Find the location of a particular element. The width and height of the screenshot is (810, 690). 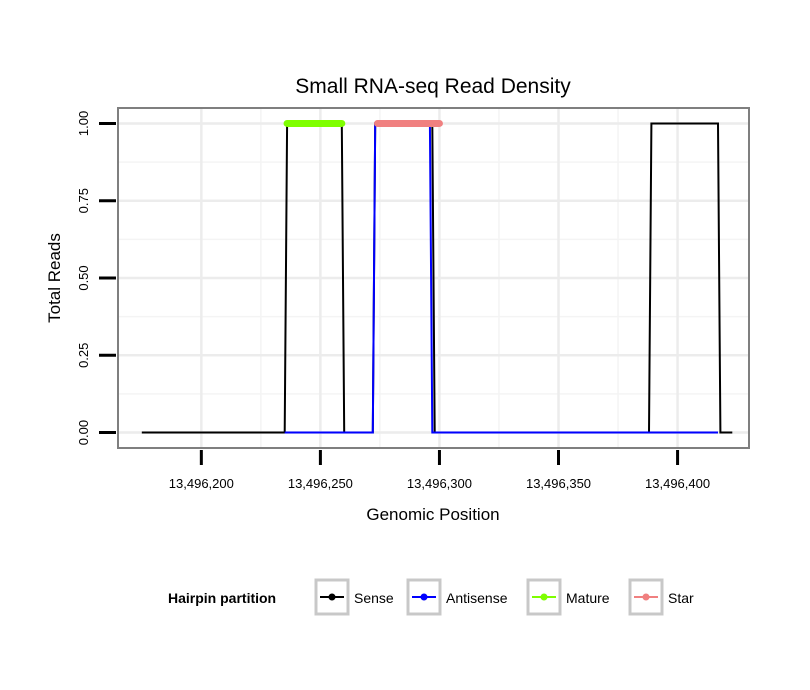

legend-dot-mature is located at coordinates (544, 597).